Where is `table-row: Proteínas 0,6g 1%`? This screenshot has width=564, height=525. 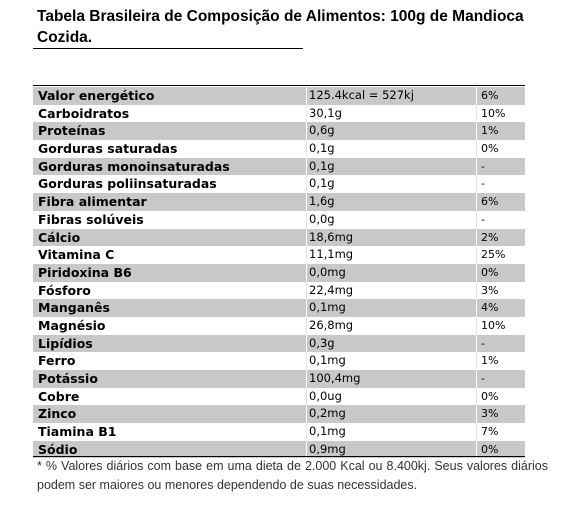 table-row: Proteínas 0,6g 1% is located at coordinates (279, 131).